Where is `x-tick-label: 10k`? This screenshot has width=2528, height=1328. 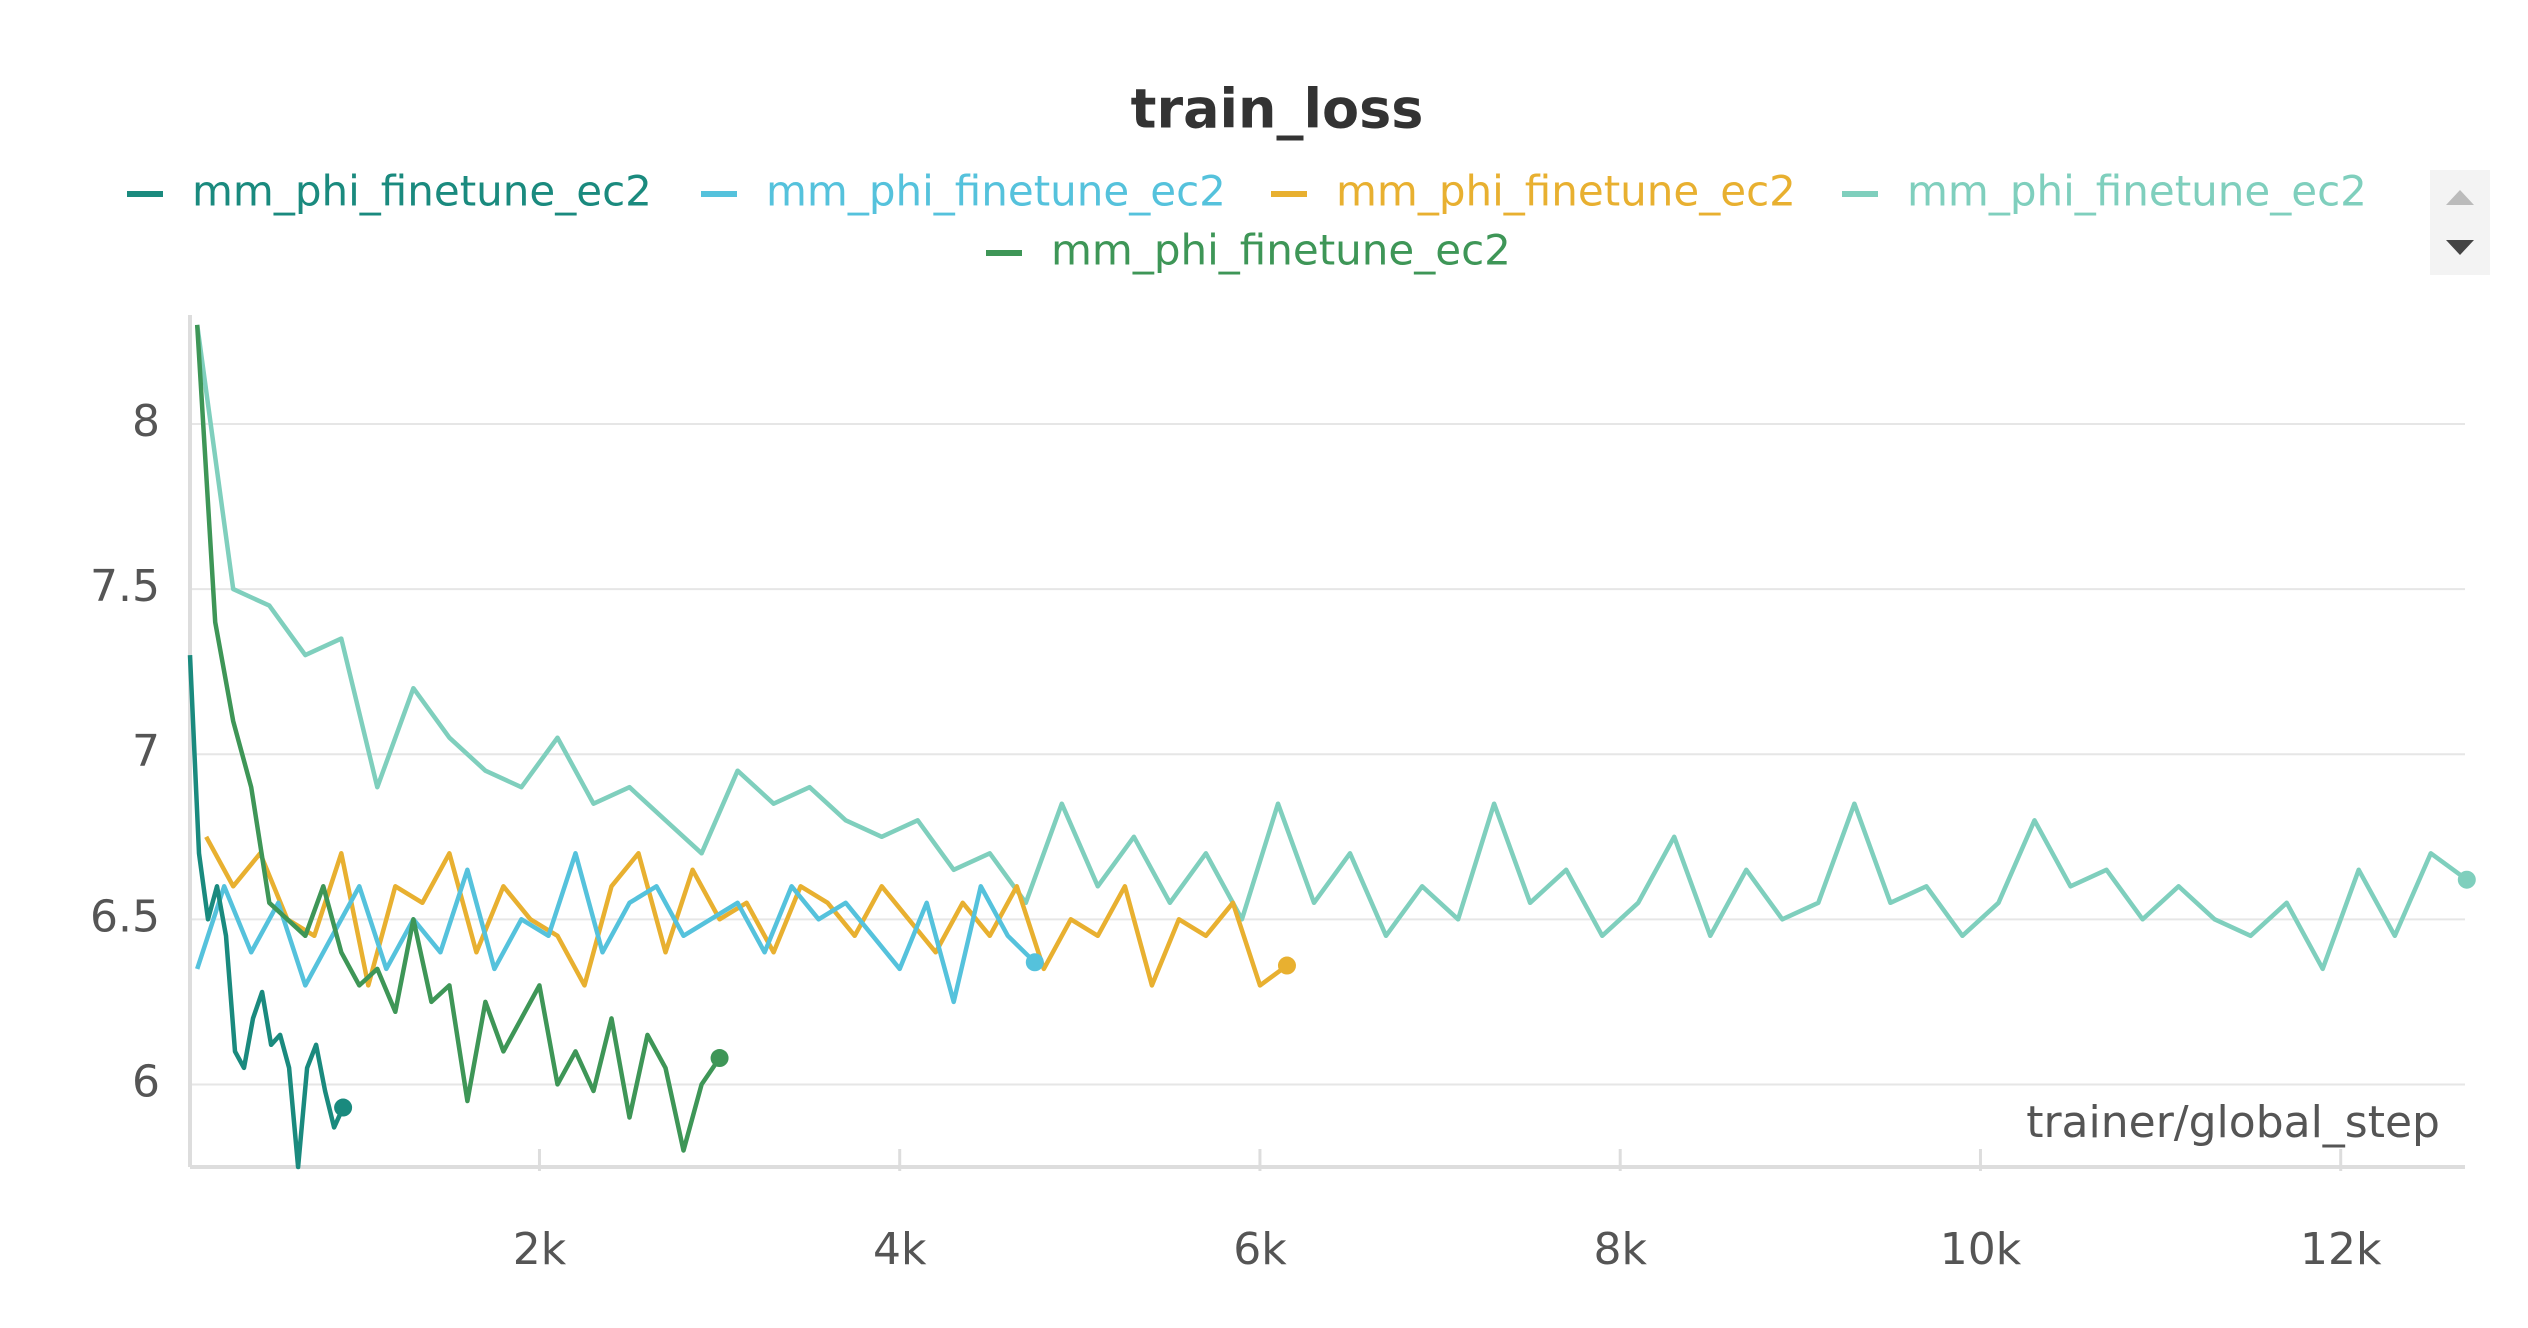
x-tick-label: 10k is located at coordinates (1981, 1249).